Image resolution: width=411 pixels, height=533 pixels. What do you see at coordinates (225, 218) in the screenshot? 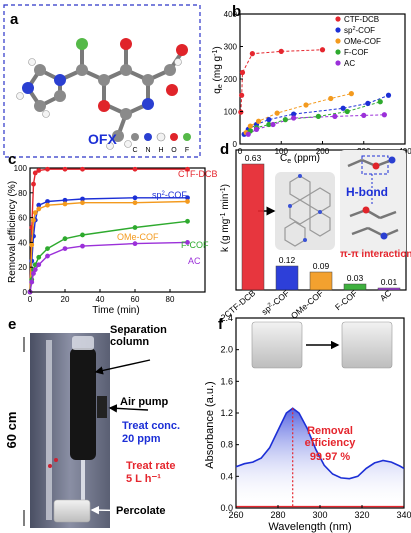
I see `panel-d-ylabel: k (g mg-1 min-1)` at bounding box center [225, 218].